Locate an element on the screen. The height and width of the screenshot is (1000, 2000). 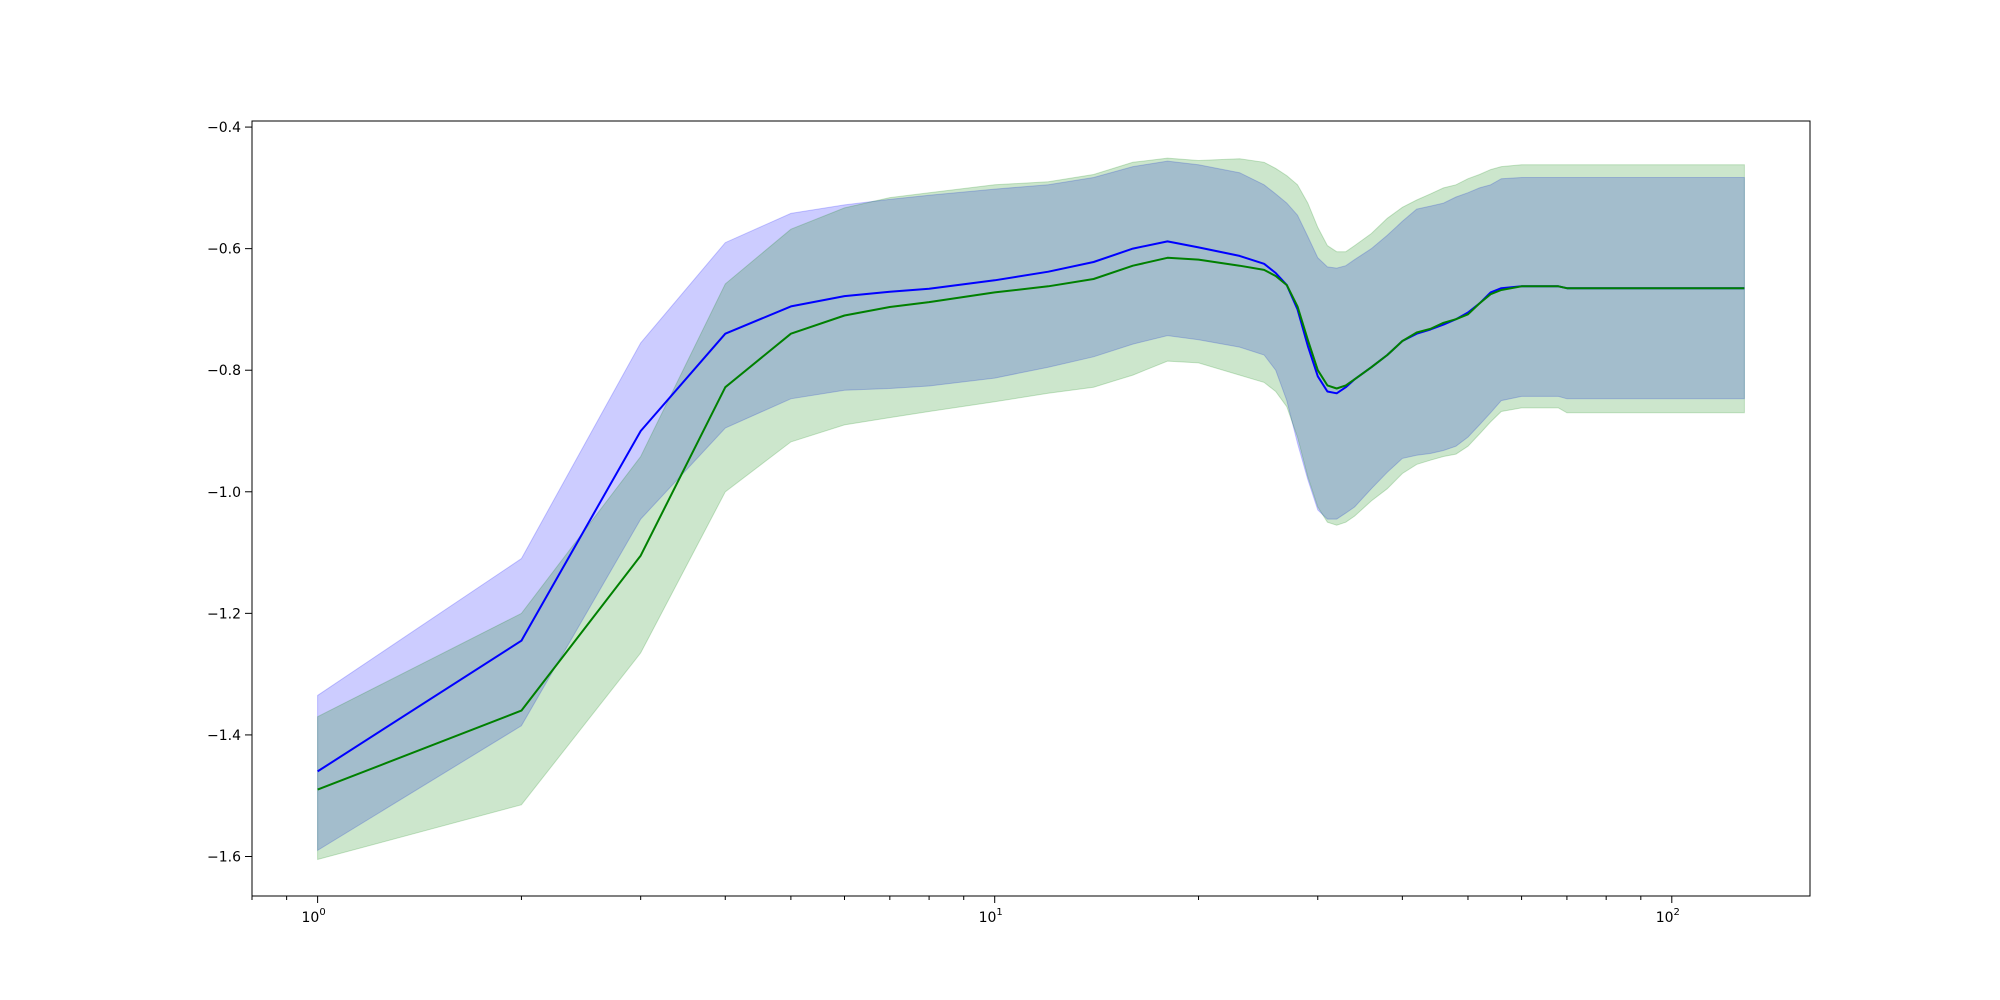
x-tick-label: 10¹ is located at coordinates (991, 916).